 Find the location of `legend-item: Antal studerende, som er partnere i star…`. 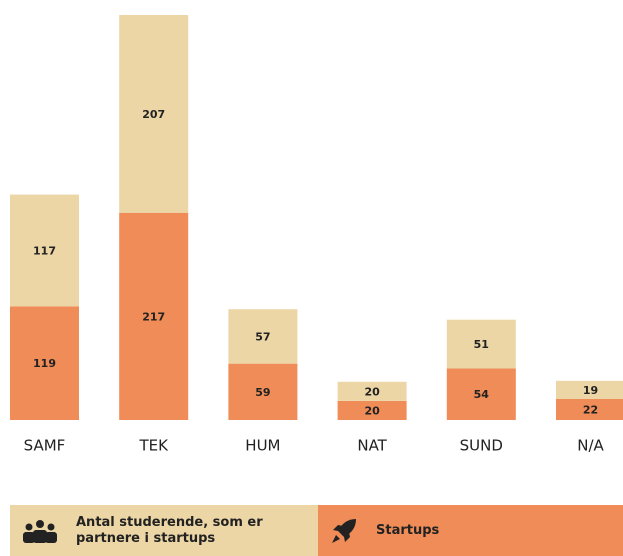

legend-item: Antal studerende, som er partnere i star… is located at coordinates (164, 530).